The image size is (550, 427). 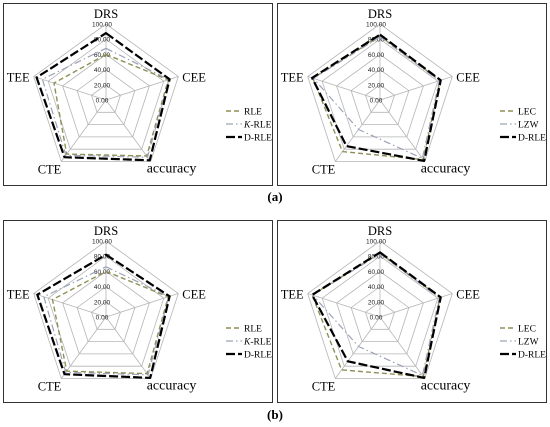 I want to click on figure-label-a: (a), so click(x=275, y=196).